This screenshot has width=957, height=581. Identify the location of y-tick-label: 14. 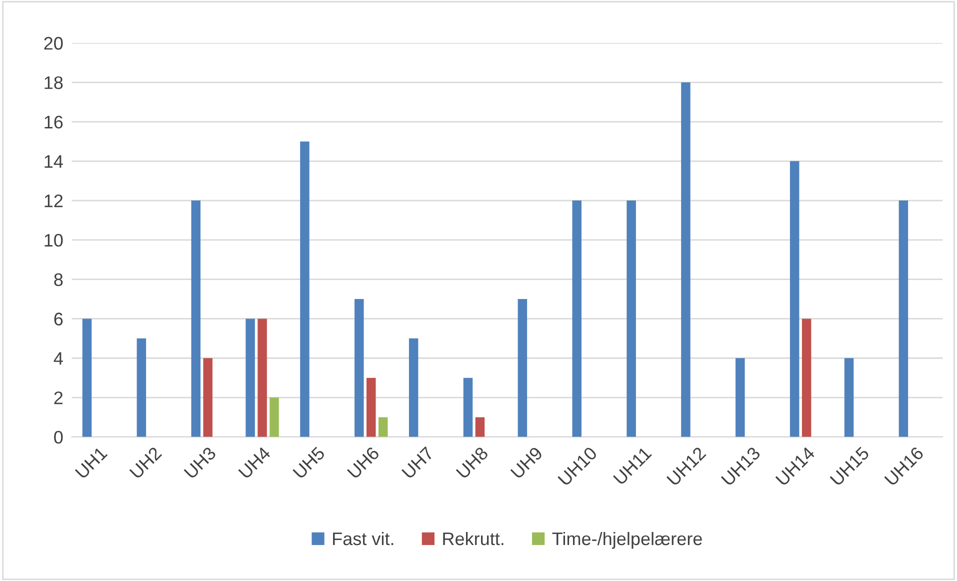
(53, 161).